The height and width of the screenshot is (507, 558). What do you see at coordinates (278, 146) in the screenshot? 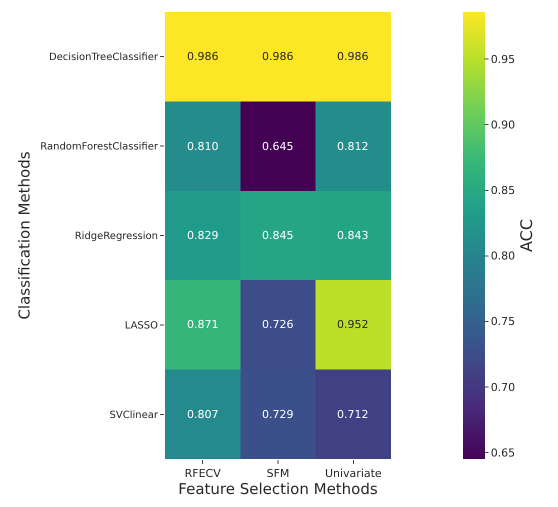
I see `data-label: 0.645` at bounding box center [278, 146].